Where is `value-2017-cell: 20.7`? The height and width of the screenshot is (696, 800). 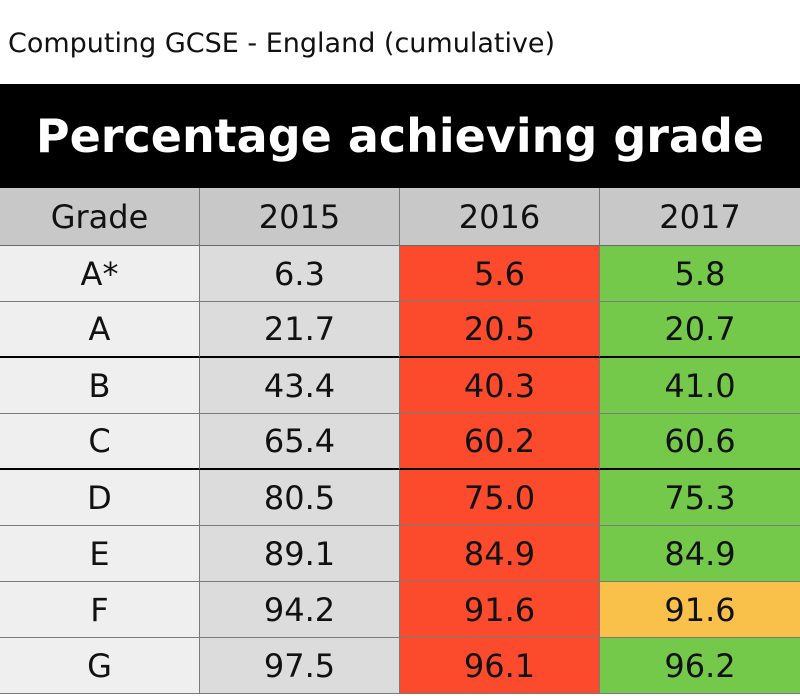 value-2017-cell: 20.7 is located at coordinates (700, 330).